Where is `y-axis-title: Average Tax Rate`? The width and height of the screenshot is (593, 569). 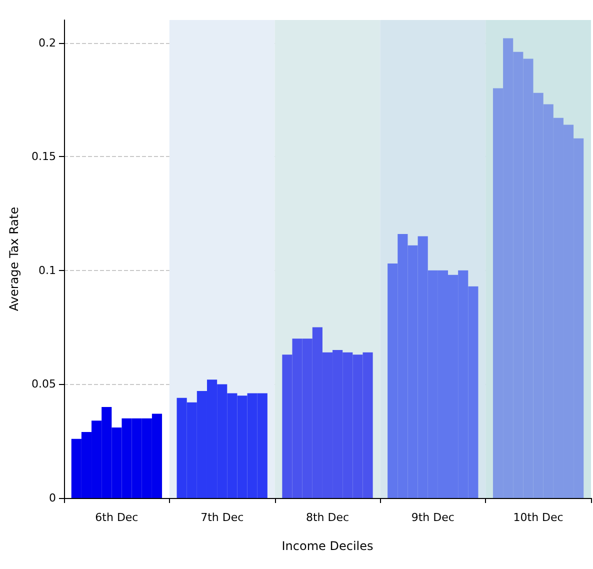 y-axis-title: Average Tax Rate is located at coordinates (14, 259).